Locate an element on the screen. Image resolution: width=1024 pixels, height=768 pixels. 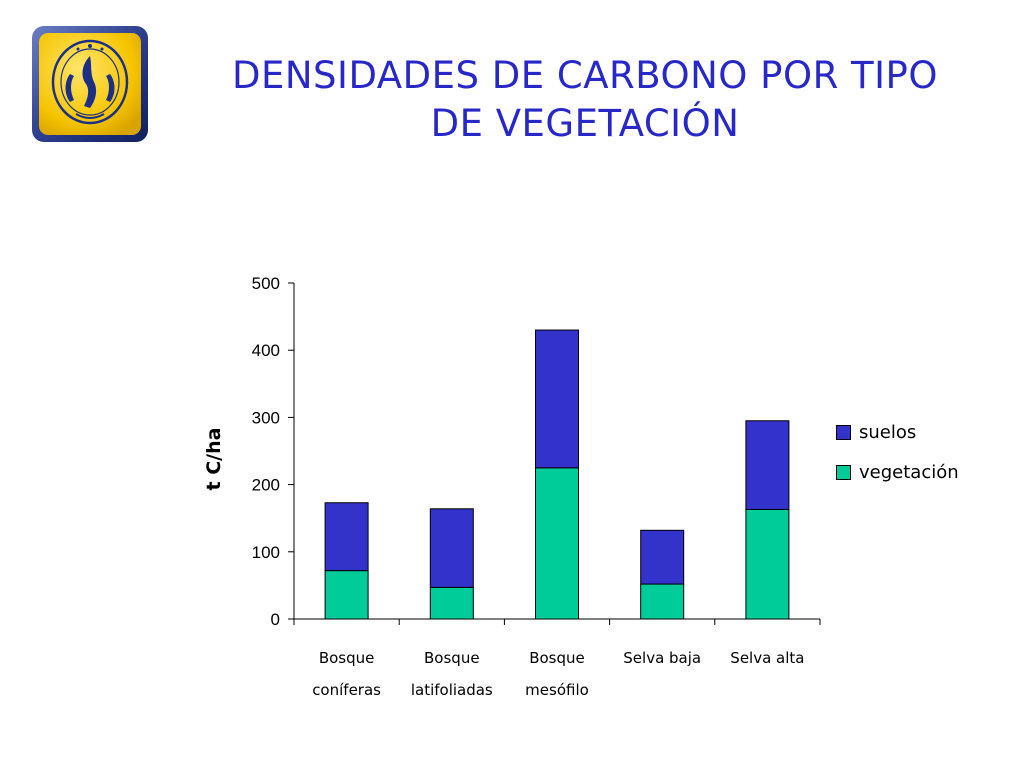
chart-legend: suelos vegetación is located at coordinates (897, 461).